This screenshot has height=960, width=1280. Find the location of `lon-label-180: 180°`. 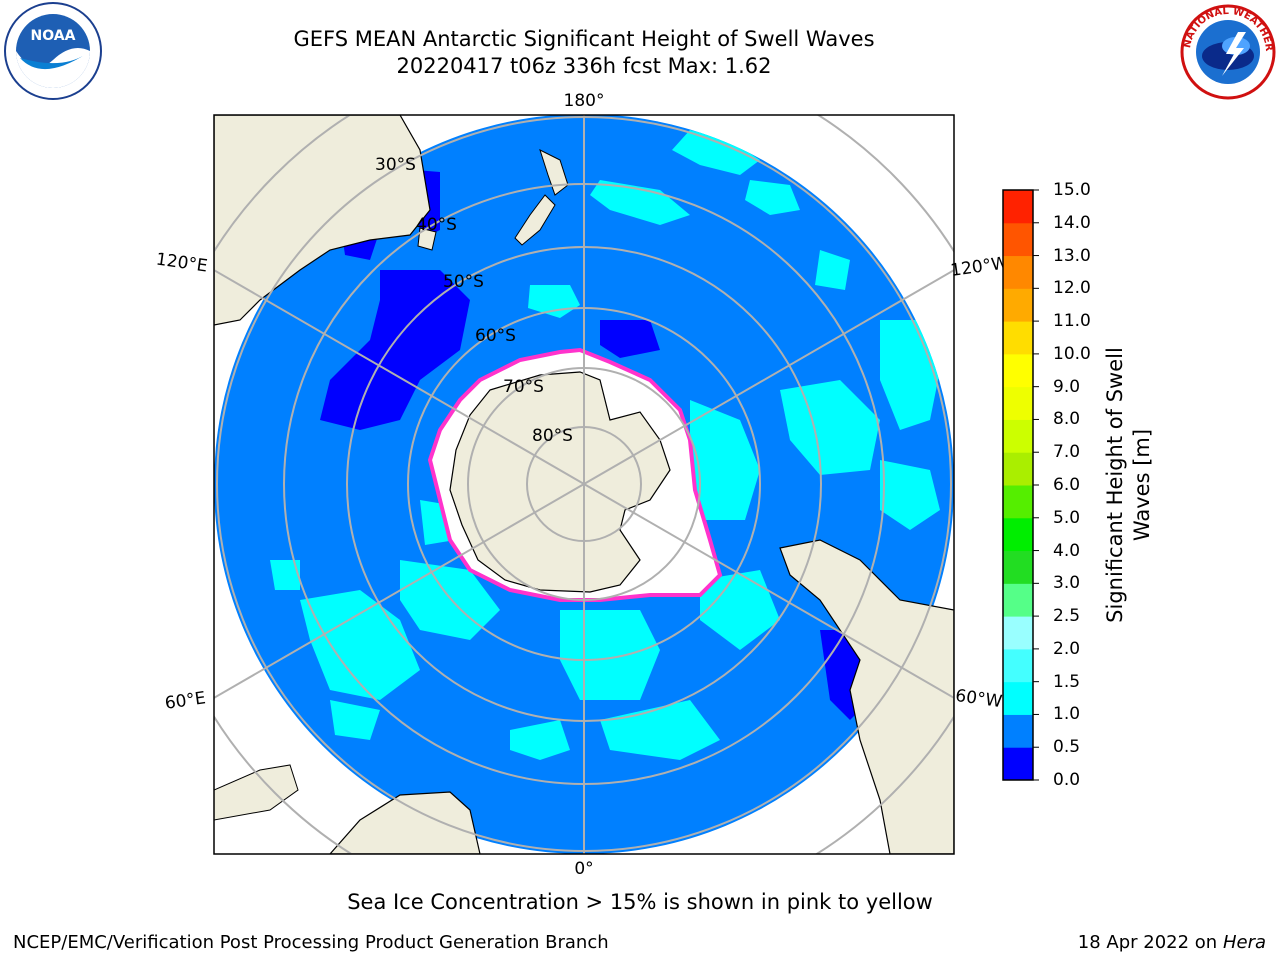

lon-label-180: 180° is located at coordinates (584, 101).